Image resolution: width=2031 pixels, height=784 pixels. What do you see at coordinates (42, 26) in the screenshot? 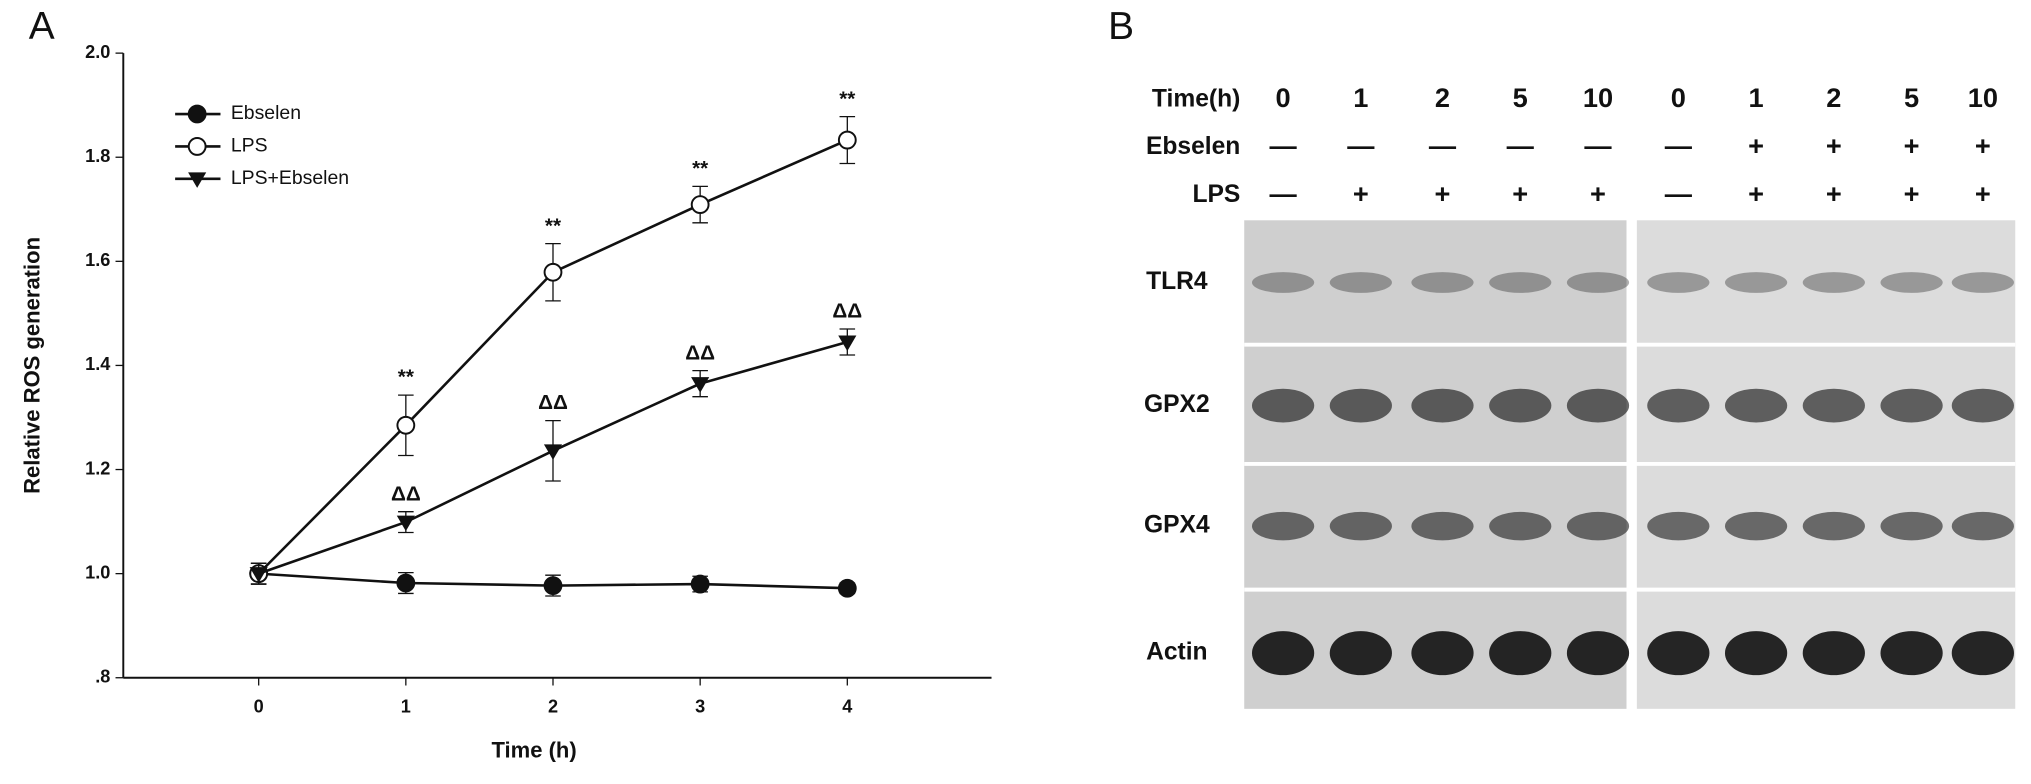
I see `panel-label: A` at bounding box center [42, 26].